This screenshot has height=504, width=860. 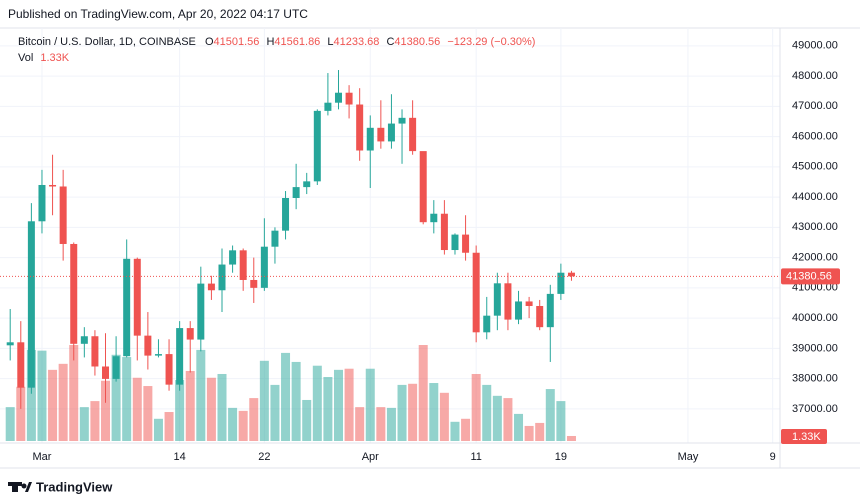 I want to click on y-tick-label: 46000.00, so click(x=815, y=136).